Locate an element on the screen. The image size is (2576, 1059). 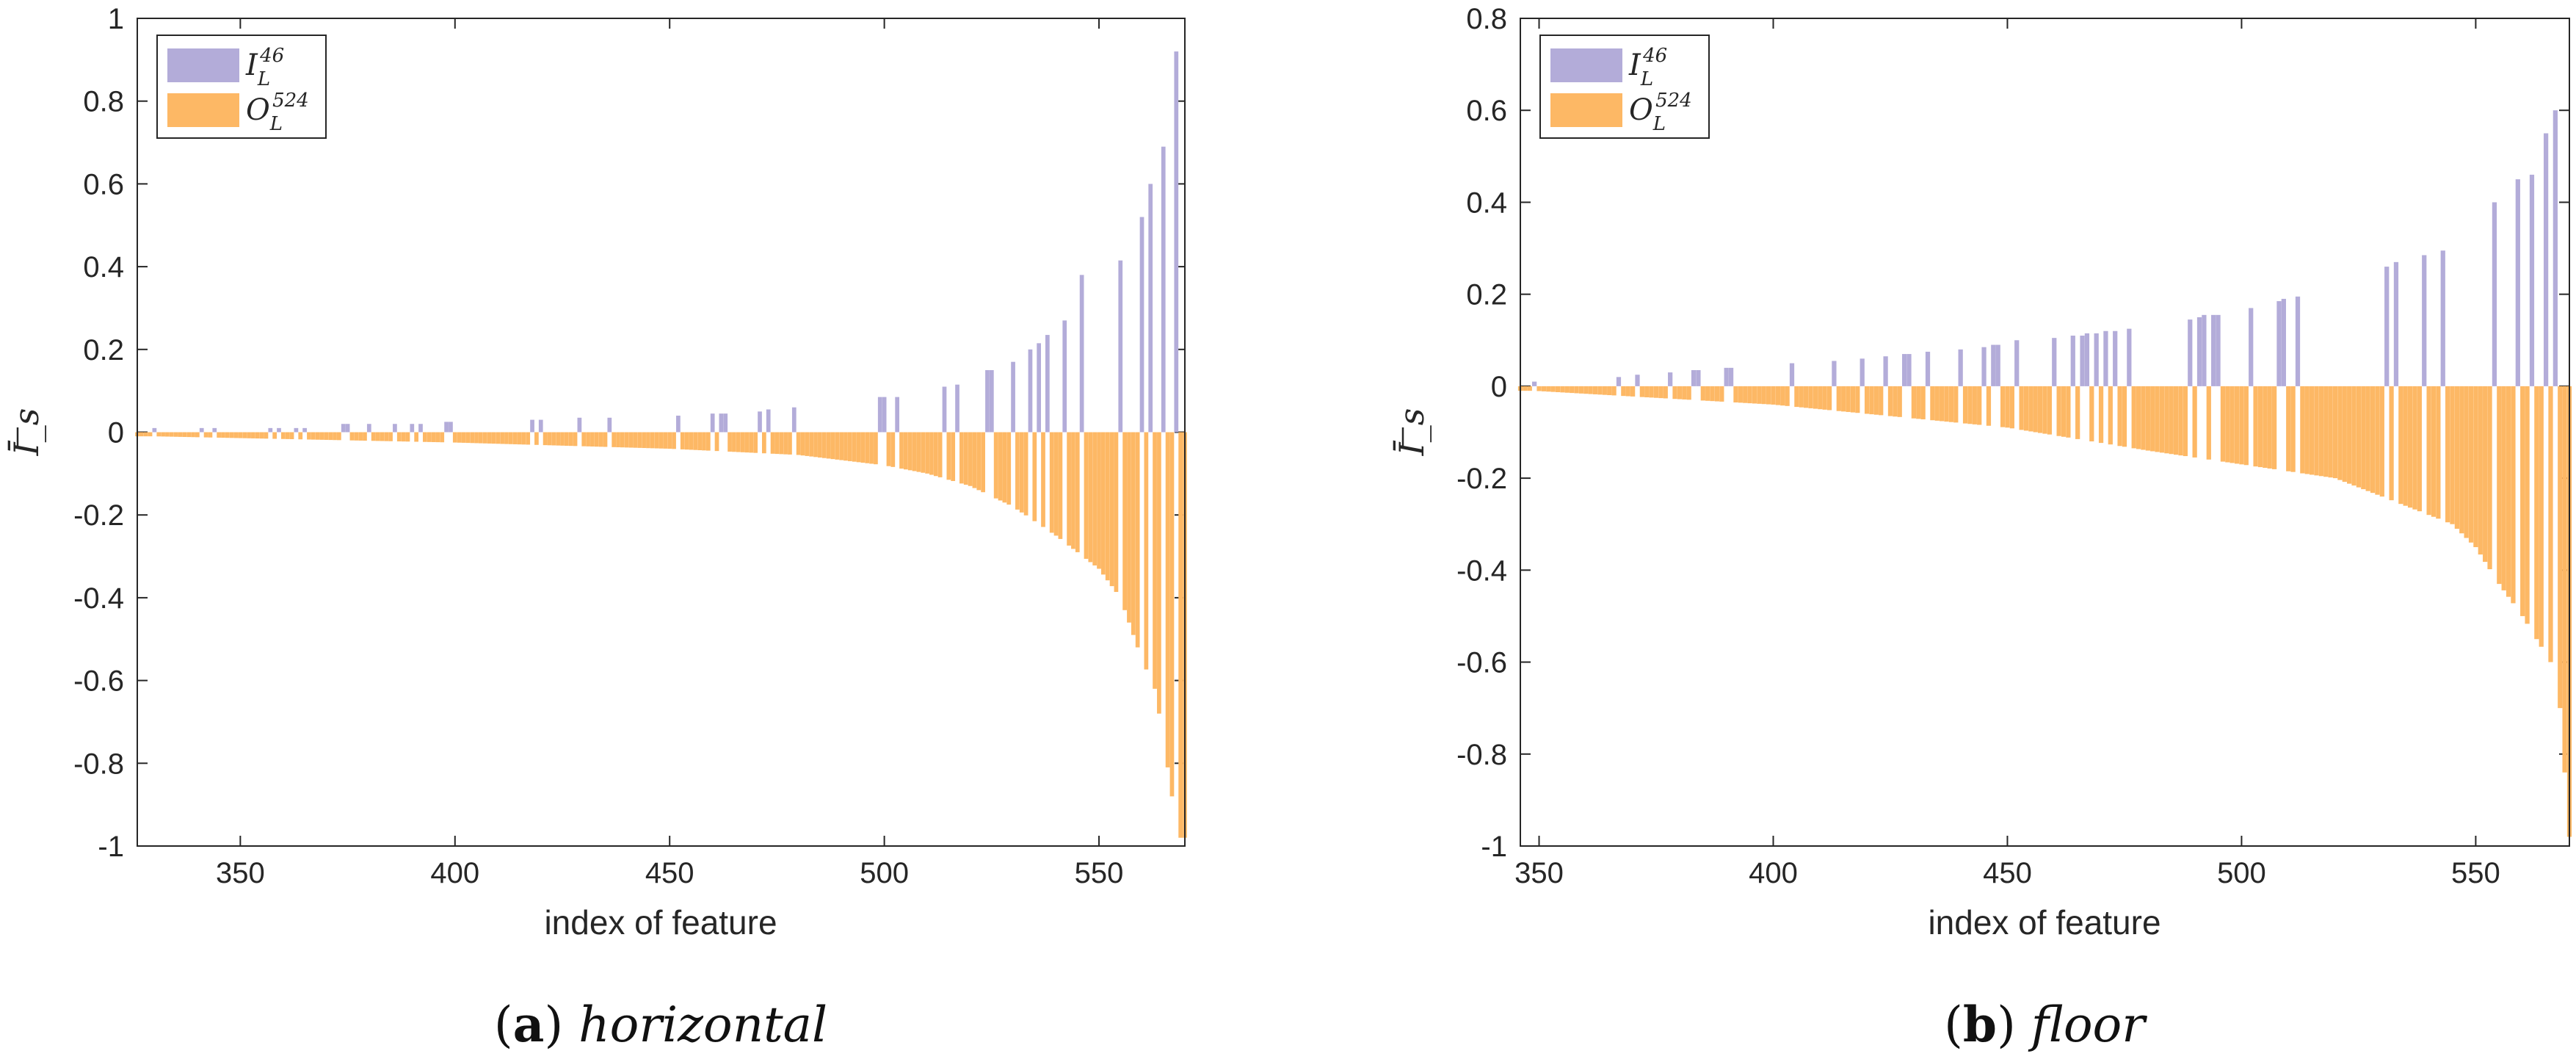
legend-symbol: O is located at coordinates (1641, 110).